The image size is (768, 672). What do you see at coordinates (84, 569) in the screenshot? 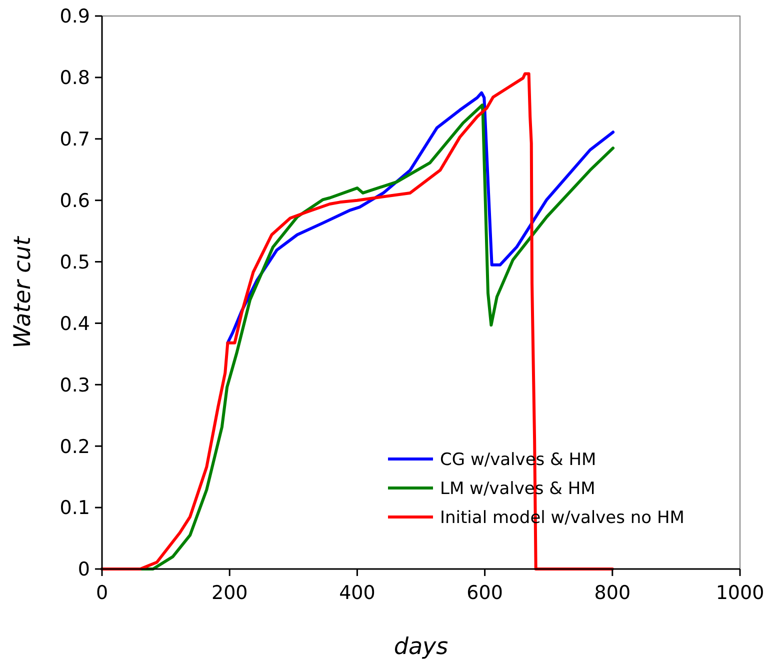
I see `y-tick-label: 0` at bounding box center [84, 569].